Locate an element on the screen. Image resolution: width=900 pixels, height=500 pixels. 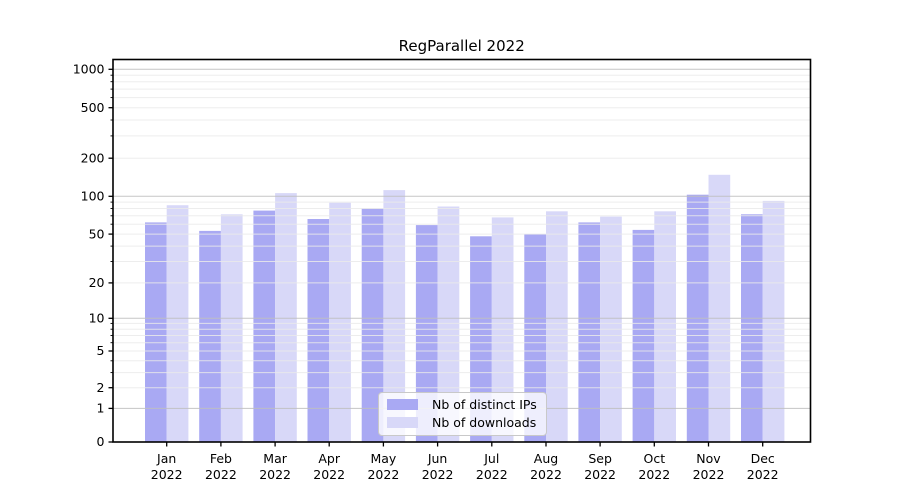
legend-swatch-downloads is located at coordinates (402, 422).